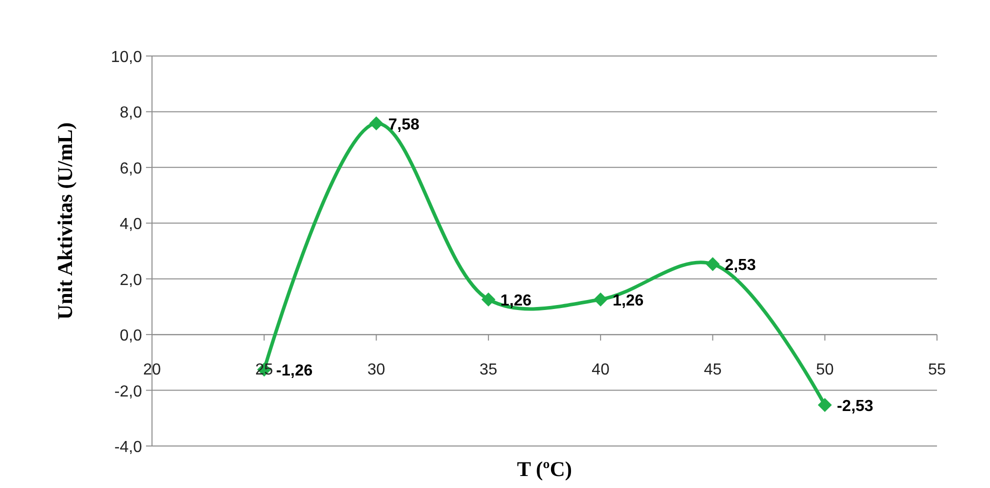 The image size is (990, 488). Describe the element at coordinates (294, 371) in the screenshot. I see `text: -1,26` at that location.